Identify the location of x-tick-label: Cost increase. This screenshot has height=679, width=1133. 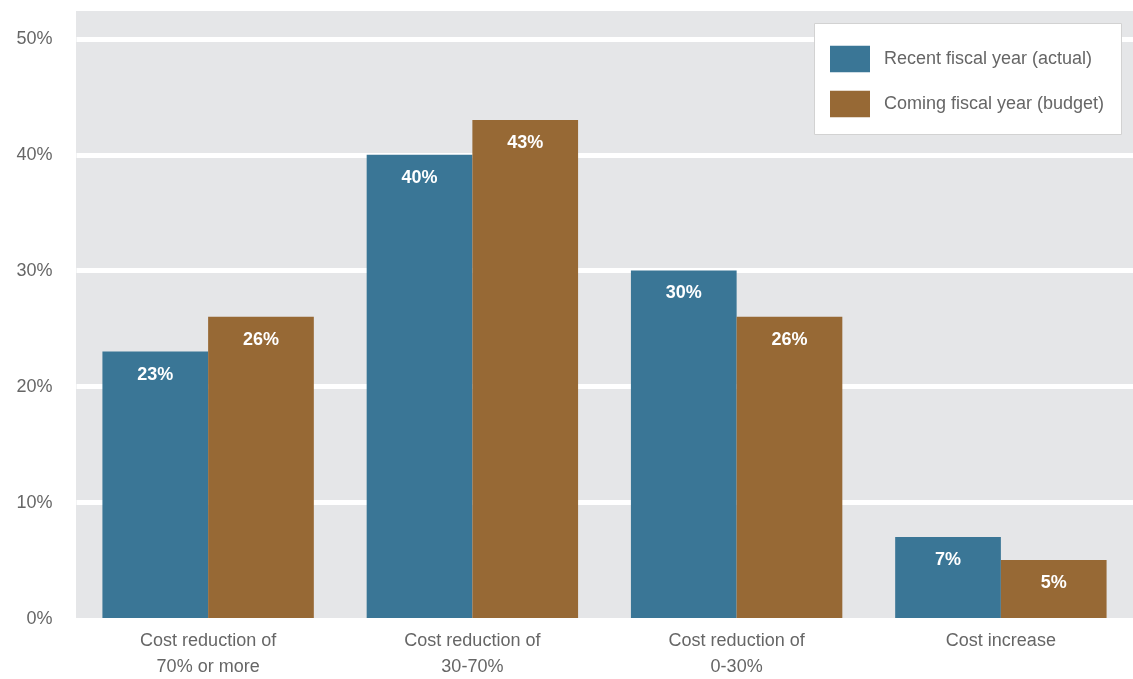
(1000, 639).